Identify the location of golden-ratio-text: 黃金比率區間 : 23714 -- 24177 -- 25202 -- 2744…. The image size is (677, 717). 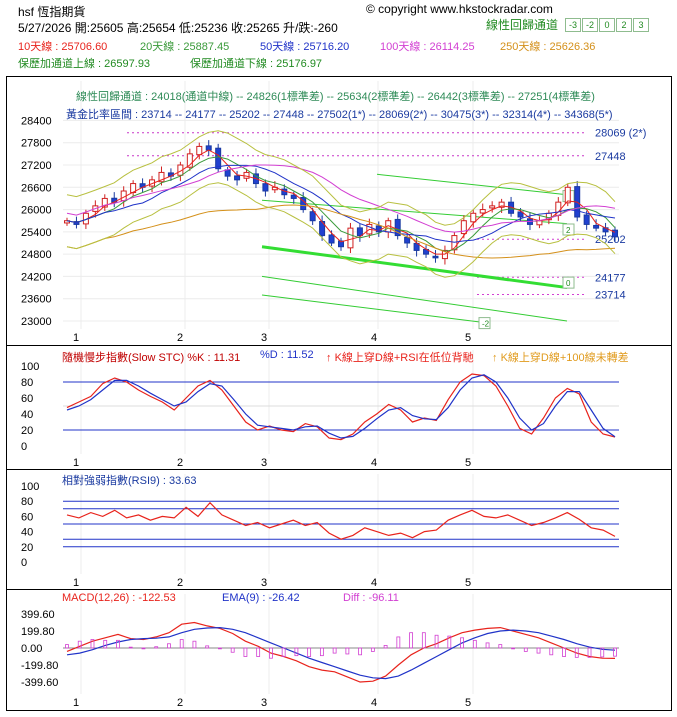
(339, 115).